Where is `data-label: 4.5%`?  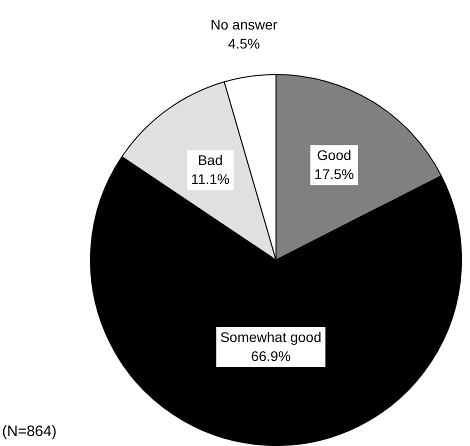 data-label: 4.5% is located at coordinates (244, 44).